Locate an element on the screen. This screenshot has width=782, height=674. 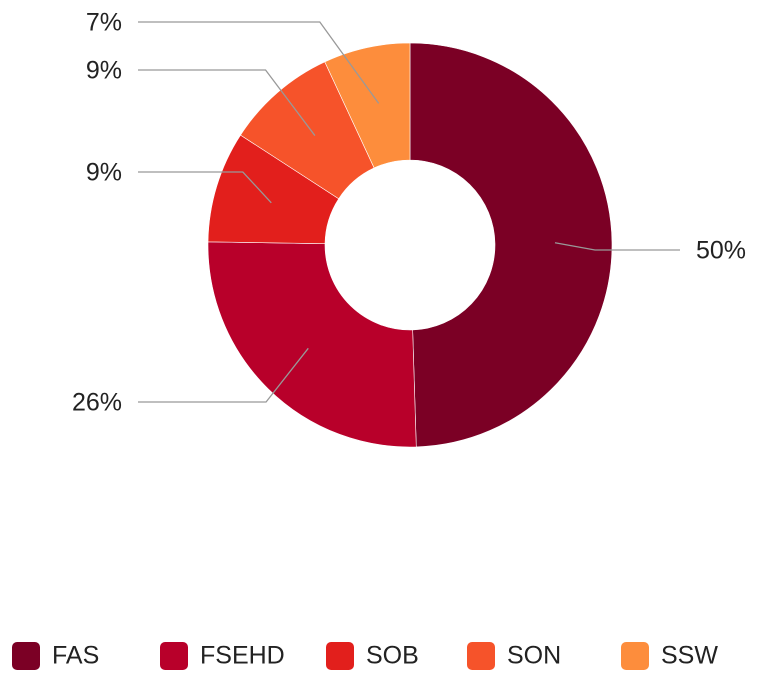
legend-label: FSEHD is located at coordinates (242, 656).